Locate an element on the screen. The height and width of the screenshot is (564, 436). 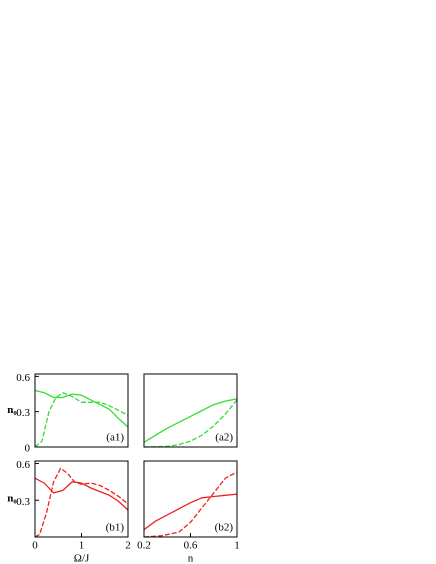
x-tick-label: 2 is located at coordinates (128, 546).